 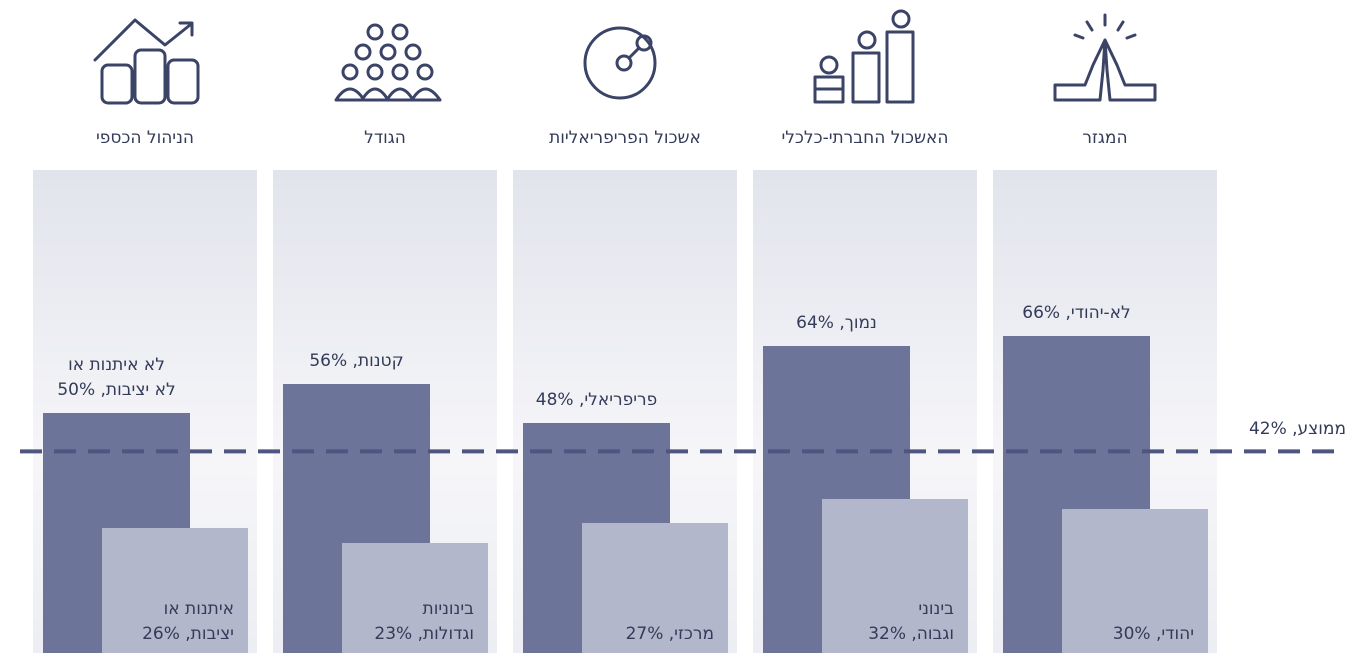 What do you see at coordinates (864, 56) in the screenshot?
I see `icon-socioeconomic` at bounding box center [864, 56].